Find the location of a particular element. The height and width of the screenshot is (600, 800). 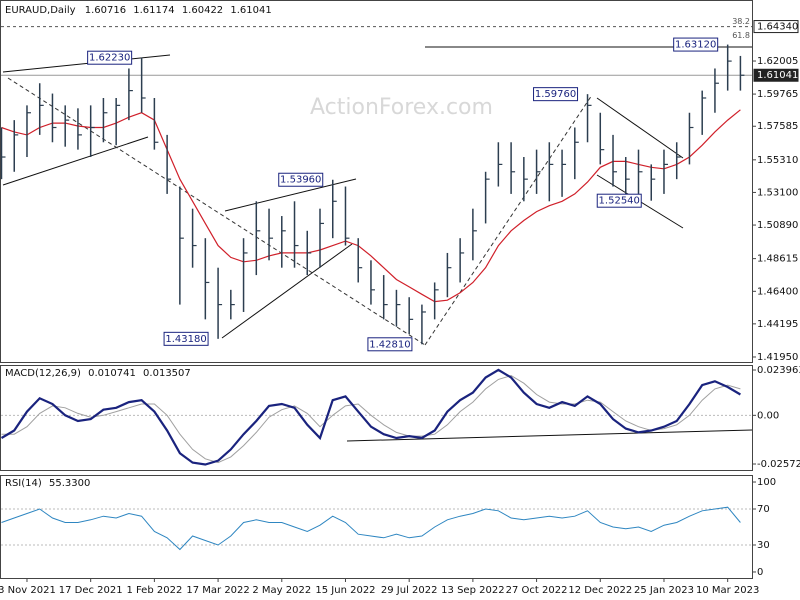

annotation-label: 1.59760 is located at coordinates (555, 94).